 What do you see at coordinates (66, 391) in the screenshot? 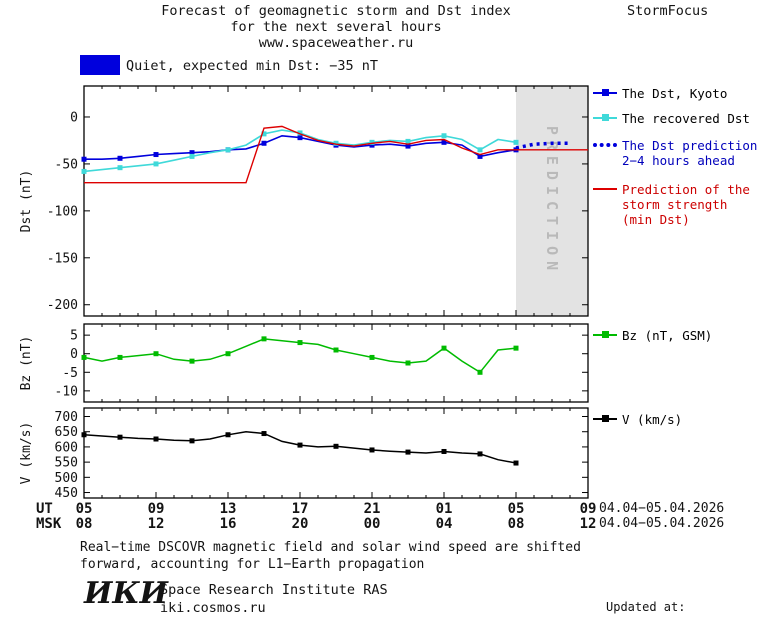
I see `svg-text: -10` at bounding box center [66, 391].